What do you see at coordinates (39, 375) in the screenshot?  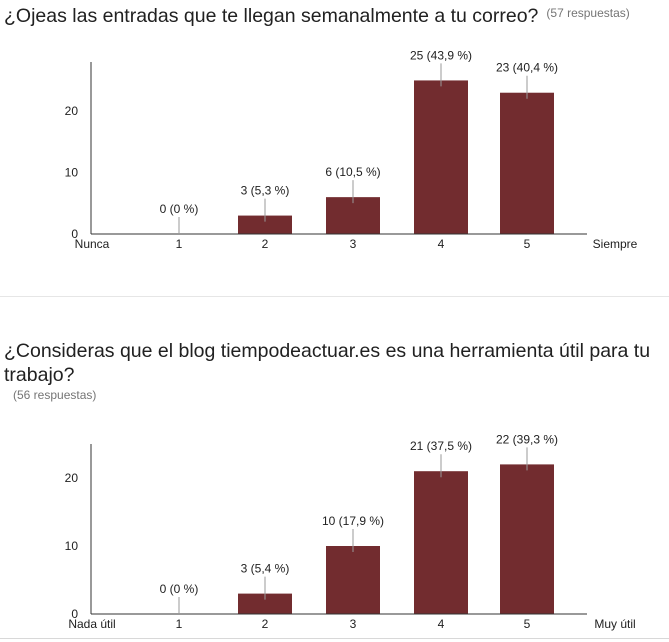 I see `question-title-line-2: trabajo?` at bounding box center [39, 375].